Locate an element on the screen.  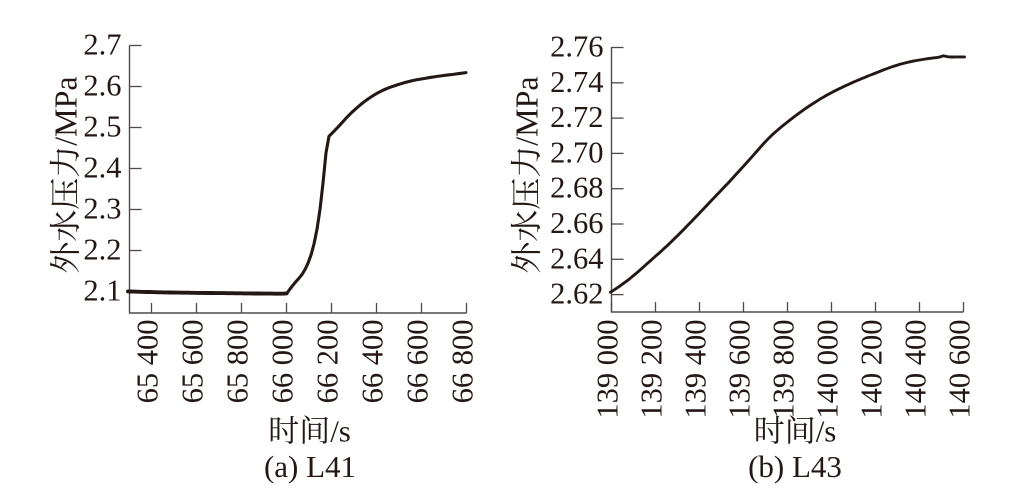
svg-text: 66 000 is located at coordinates (283, 362).